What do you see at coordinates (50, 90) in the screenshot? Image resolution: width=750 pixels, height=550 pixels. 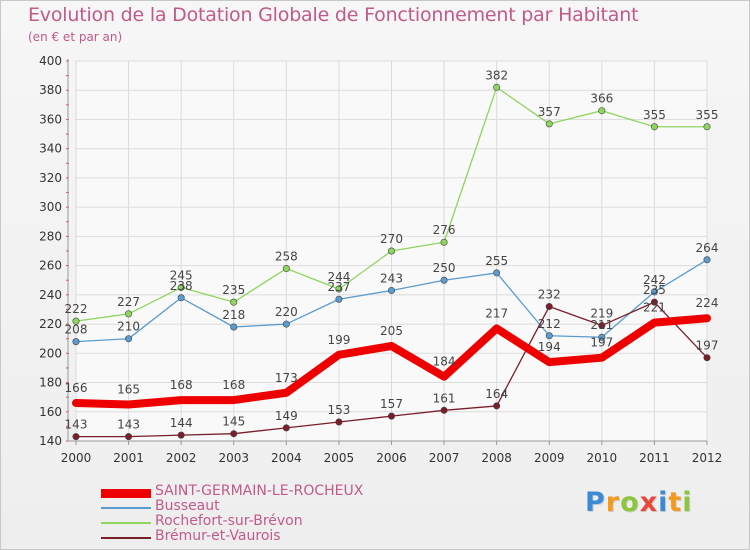 I see `y-tick-label: 380` at bounding box center [50, 90].